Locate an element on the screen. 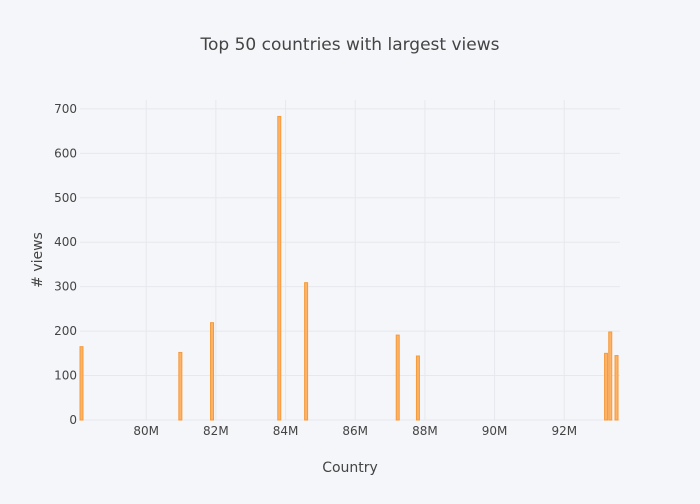  x-axis-title: Country is located at coordinates (350, 468).